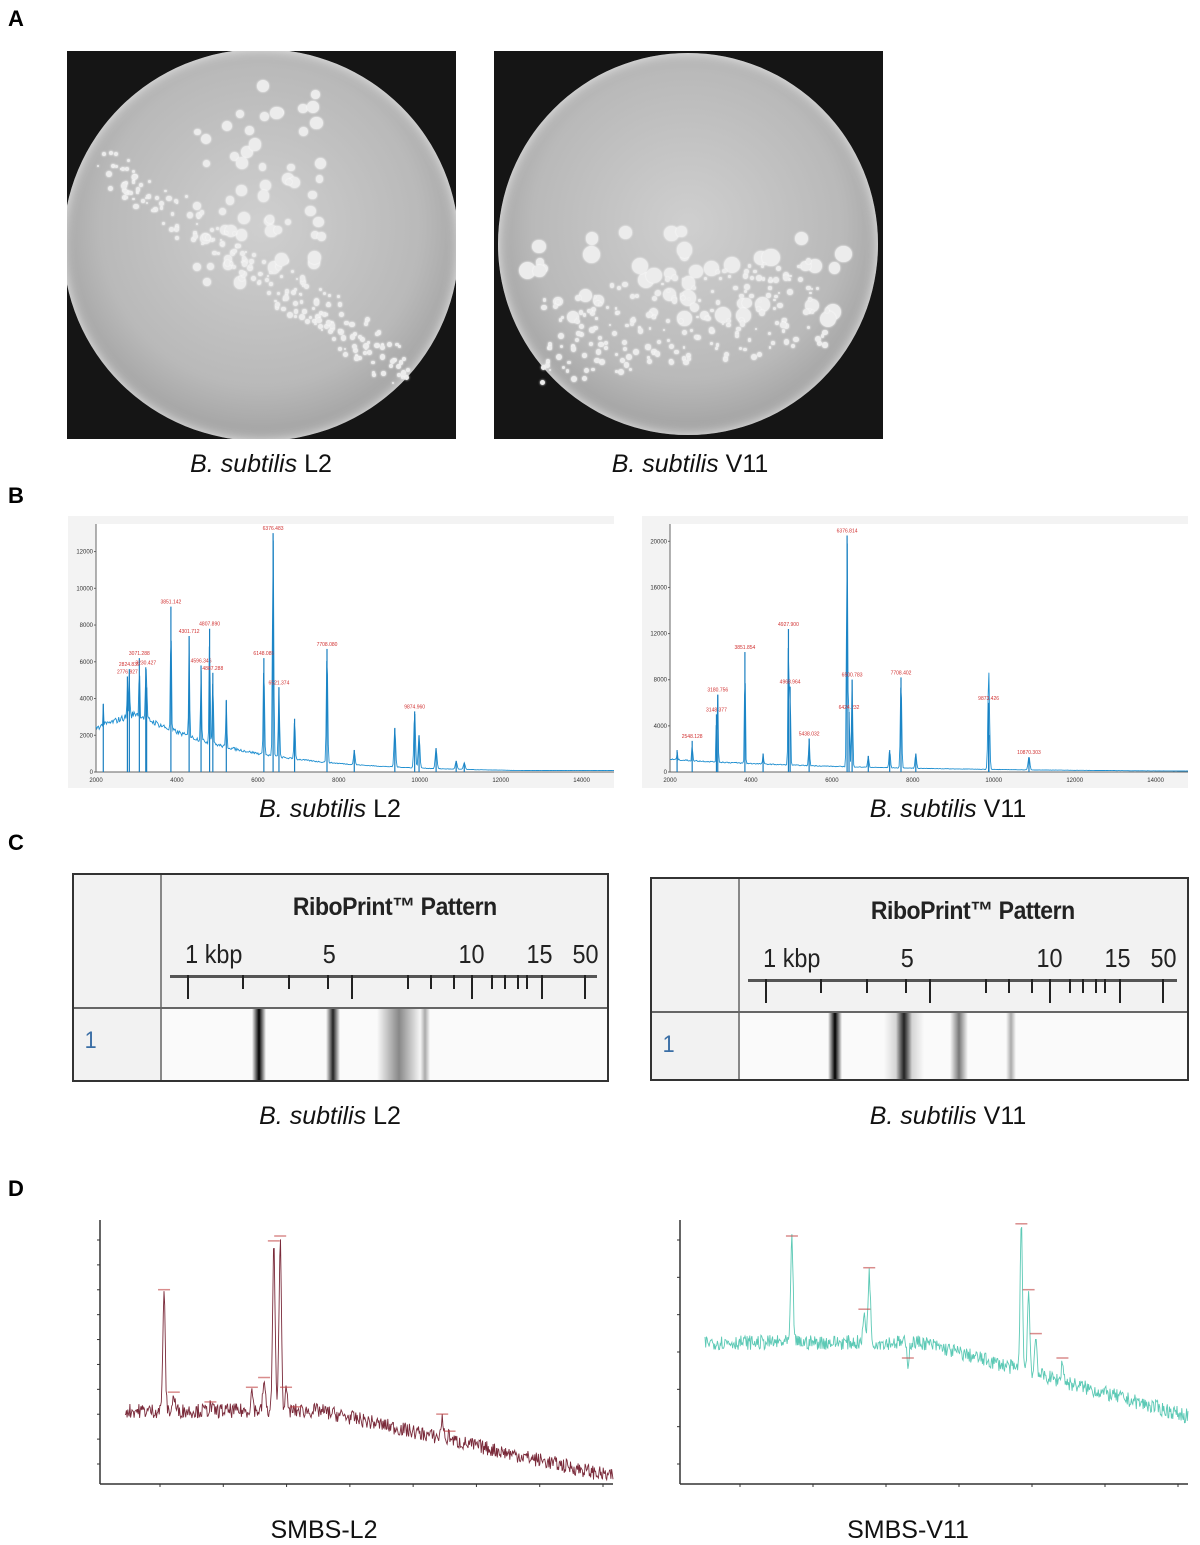 The width and height of the screenshot is (1200, 1545). I want to click on peak-label: 10870.303, so click(1029, 753).